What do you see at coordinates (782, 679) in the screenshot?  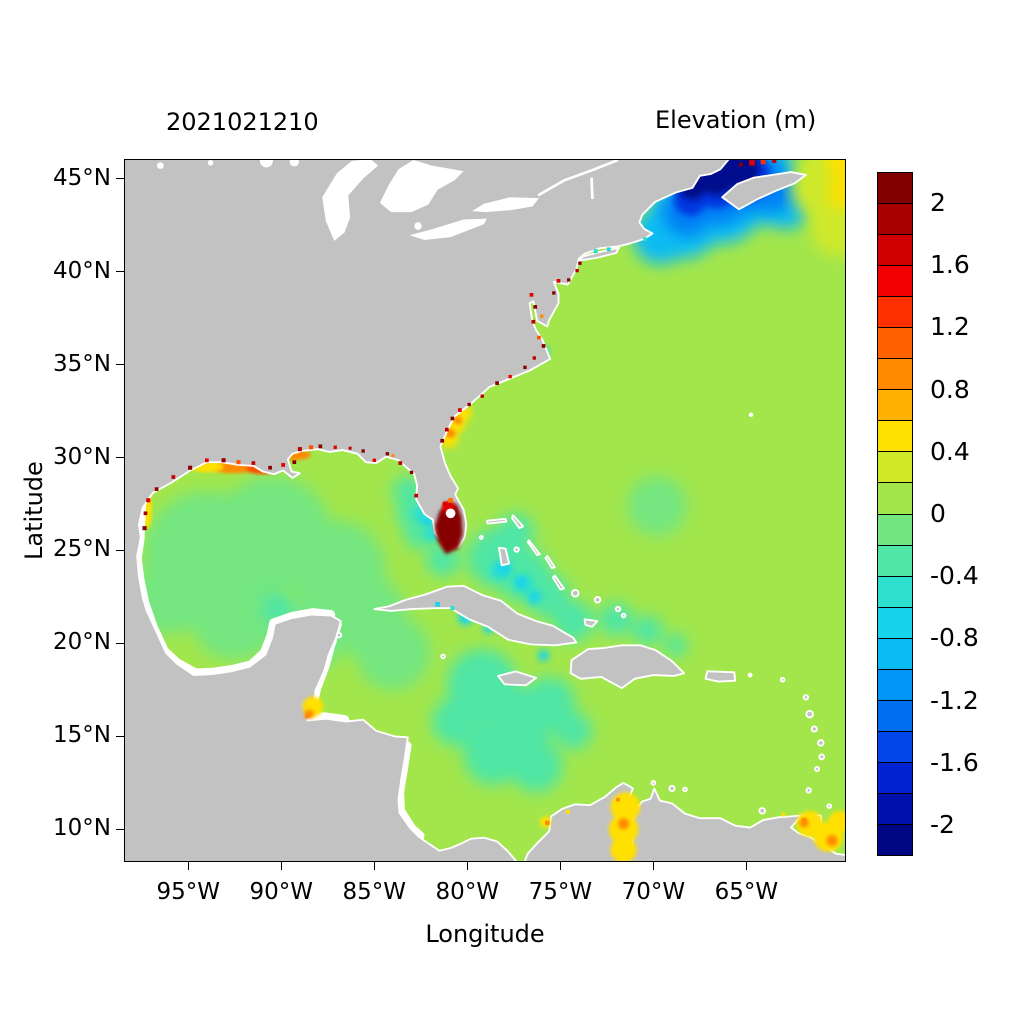 I see `st-martin` at bounding box center [782, 679].